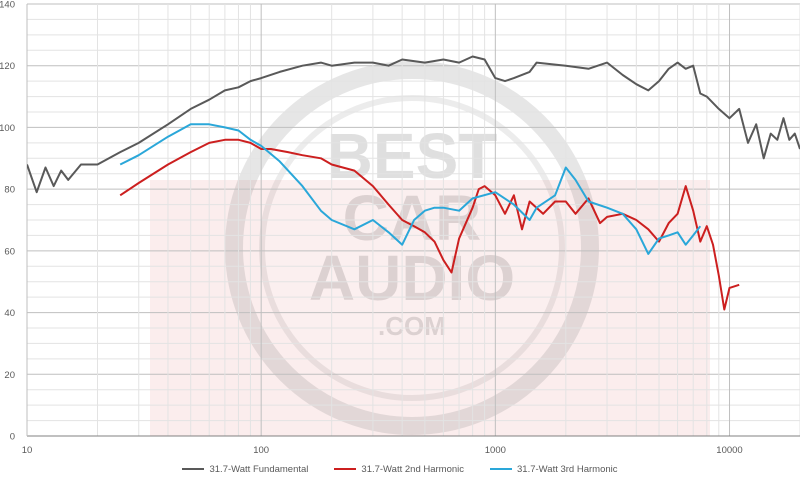 The height and width of the screenshot is (482, 800). Describe the element at coordinates (9, 251) in the screenshot. I see `y-tick-label: 60` at that location.